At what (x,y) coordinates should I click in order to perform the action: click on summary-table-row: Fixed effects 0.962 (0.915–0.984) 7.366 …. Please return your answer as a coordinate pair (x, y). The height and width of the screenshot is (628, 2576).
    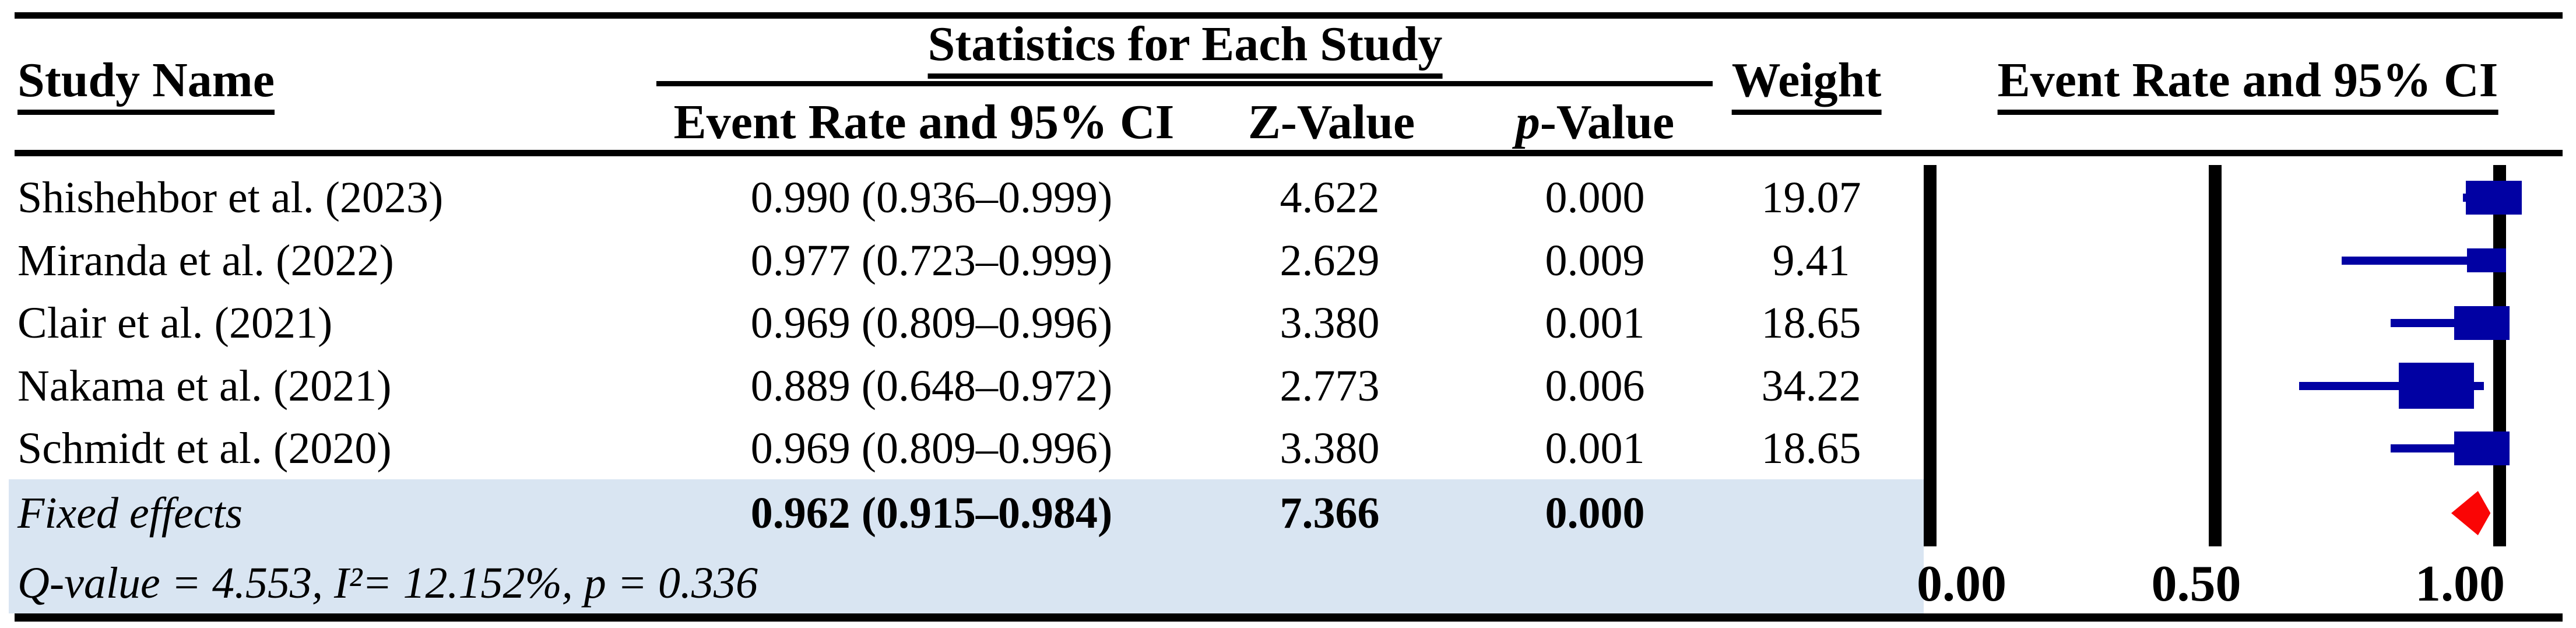
    Looking at the image, I should click on (1288, 513).